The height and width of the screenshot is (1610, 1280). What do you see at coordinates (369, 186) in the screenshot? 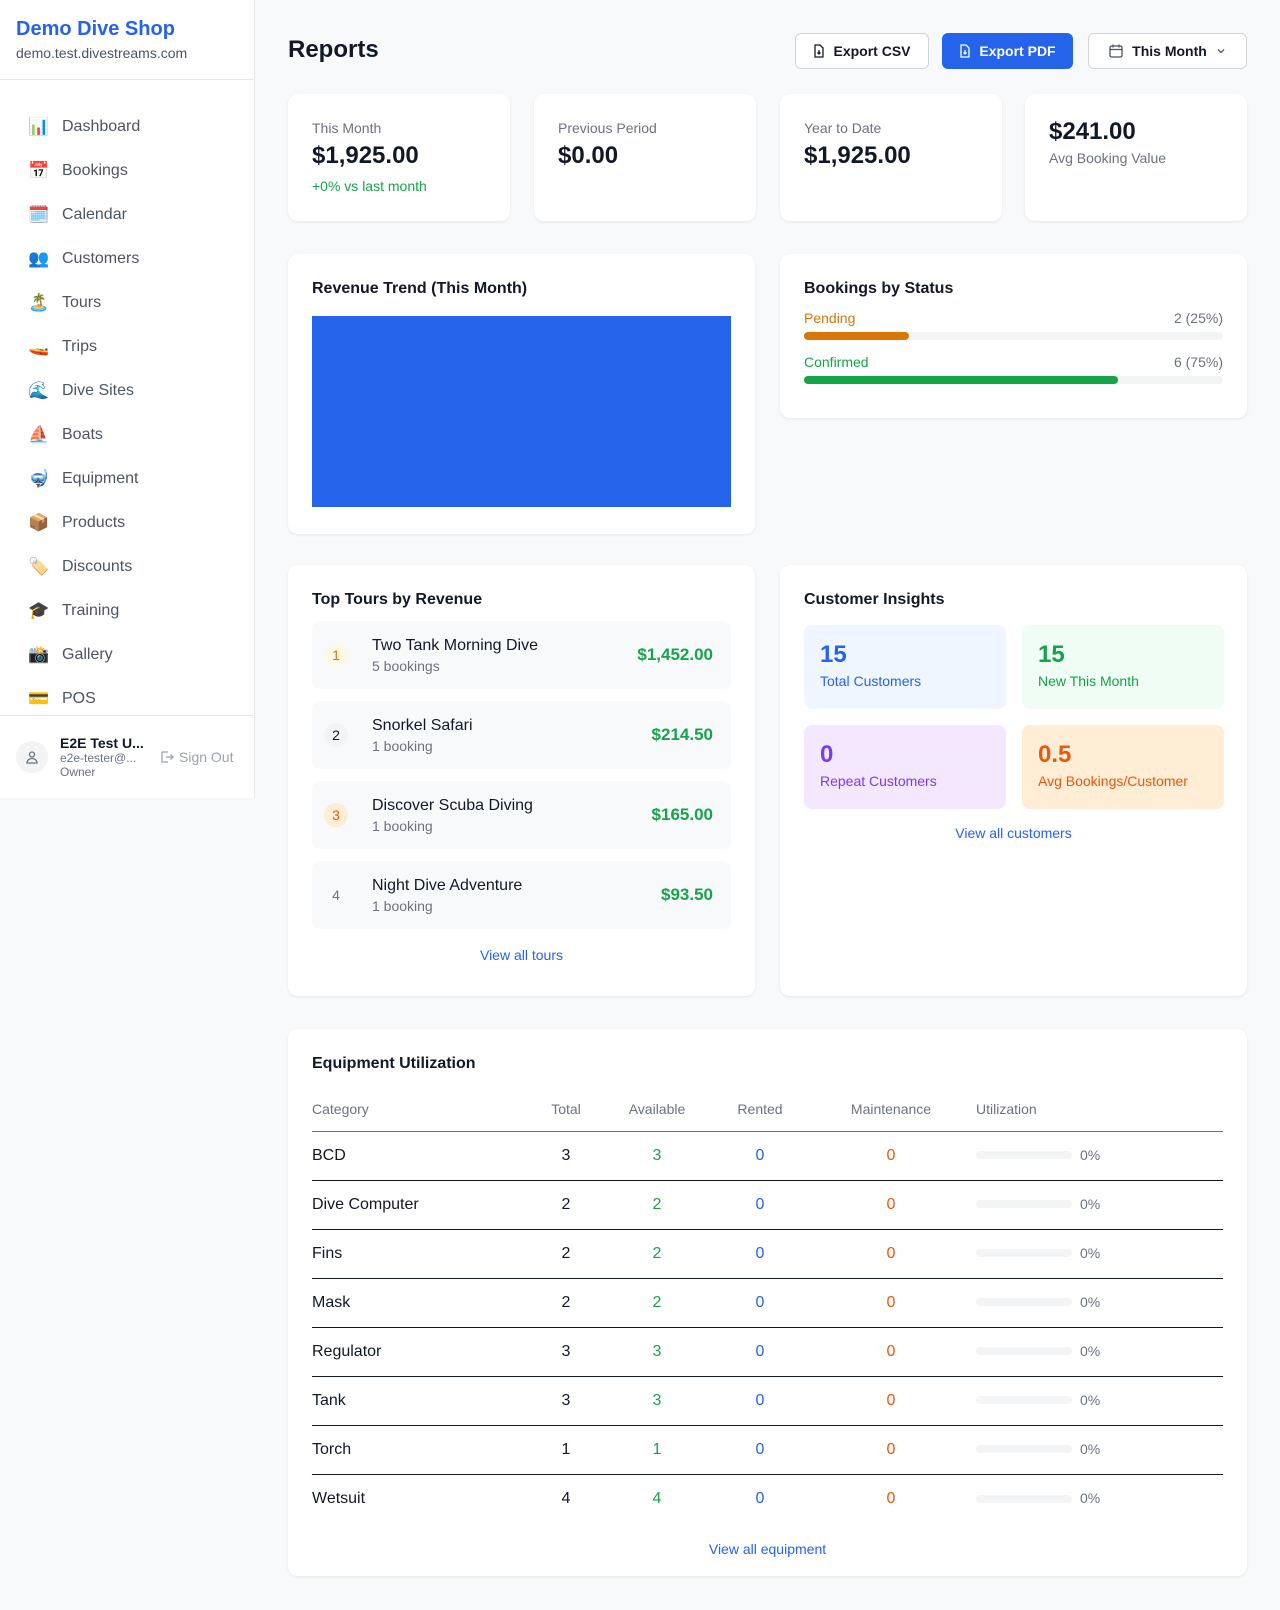
I see `stat-change: +0% vs last month` at bounding box center [369, 186].